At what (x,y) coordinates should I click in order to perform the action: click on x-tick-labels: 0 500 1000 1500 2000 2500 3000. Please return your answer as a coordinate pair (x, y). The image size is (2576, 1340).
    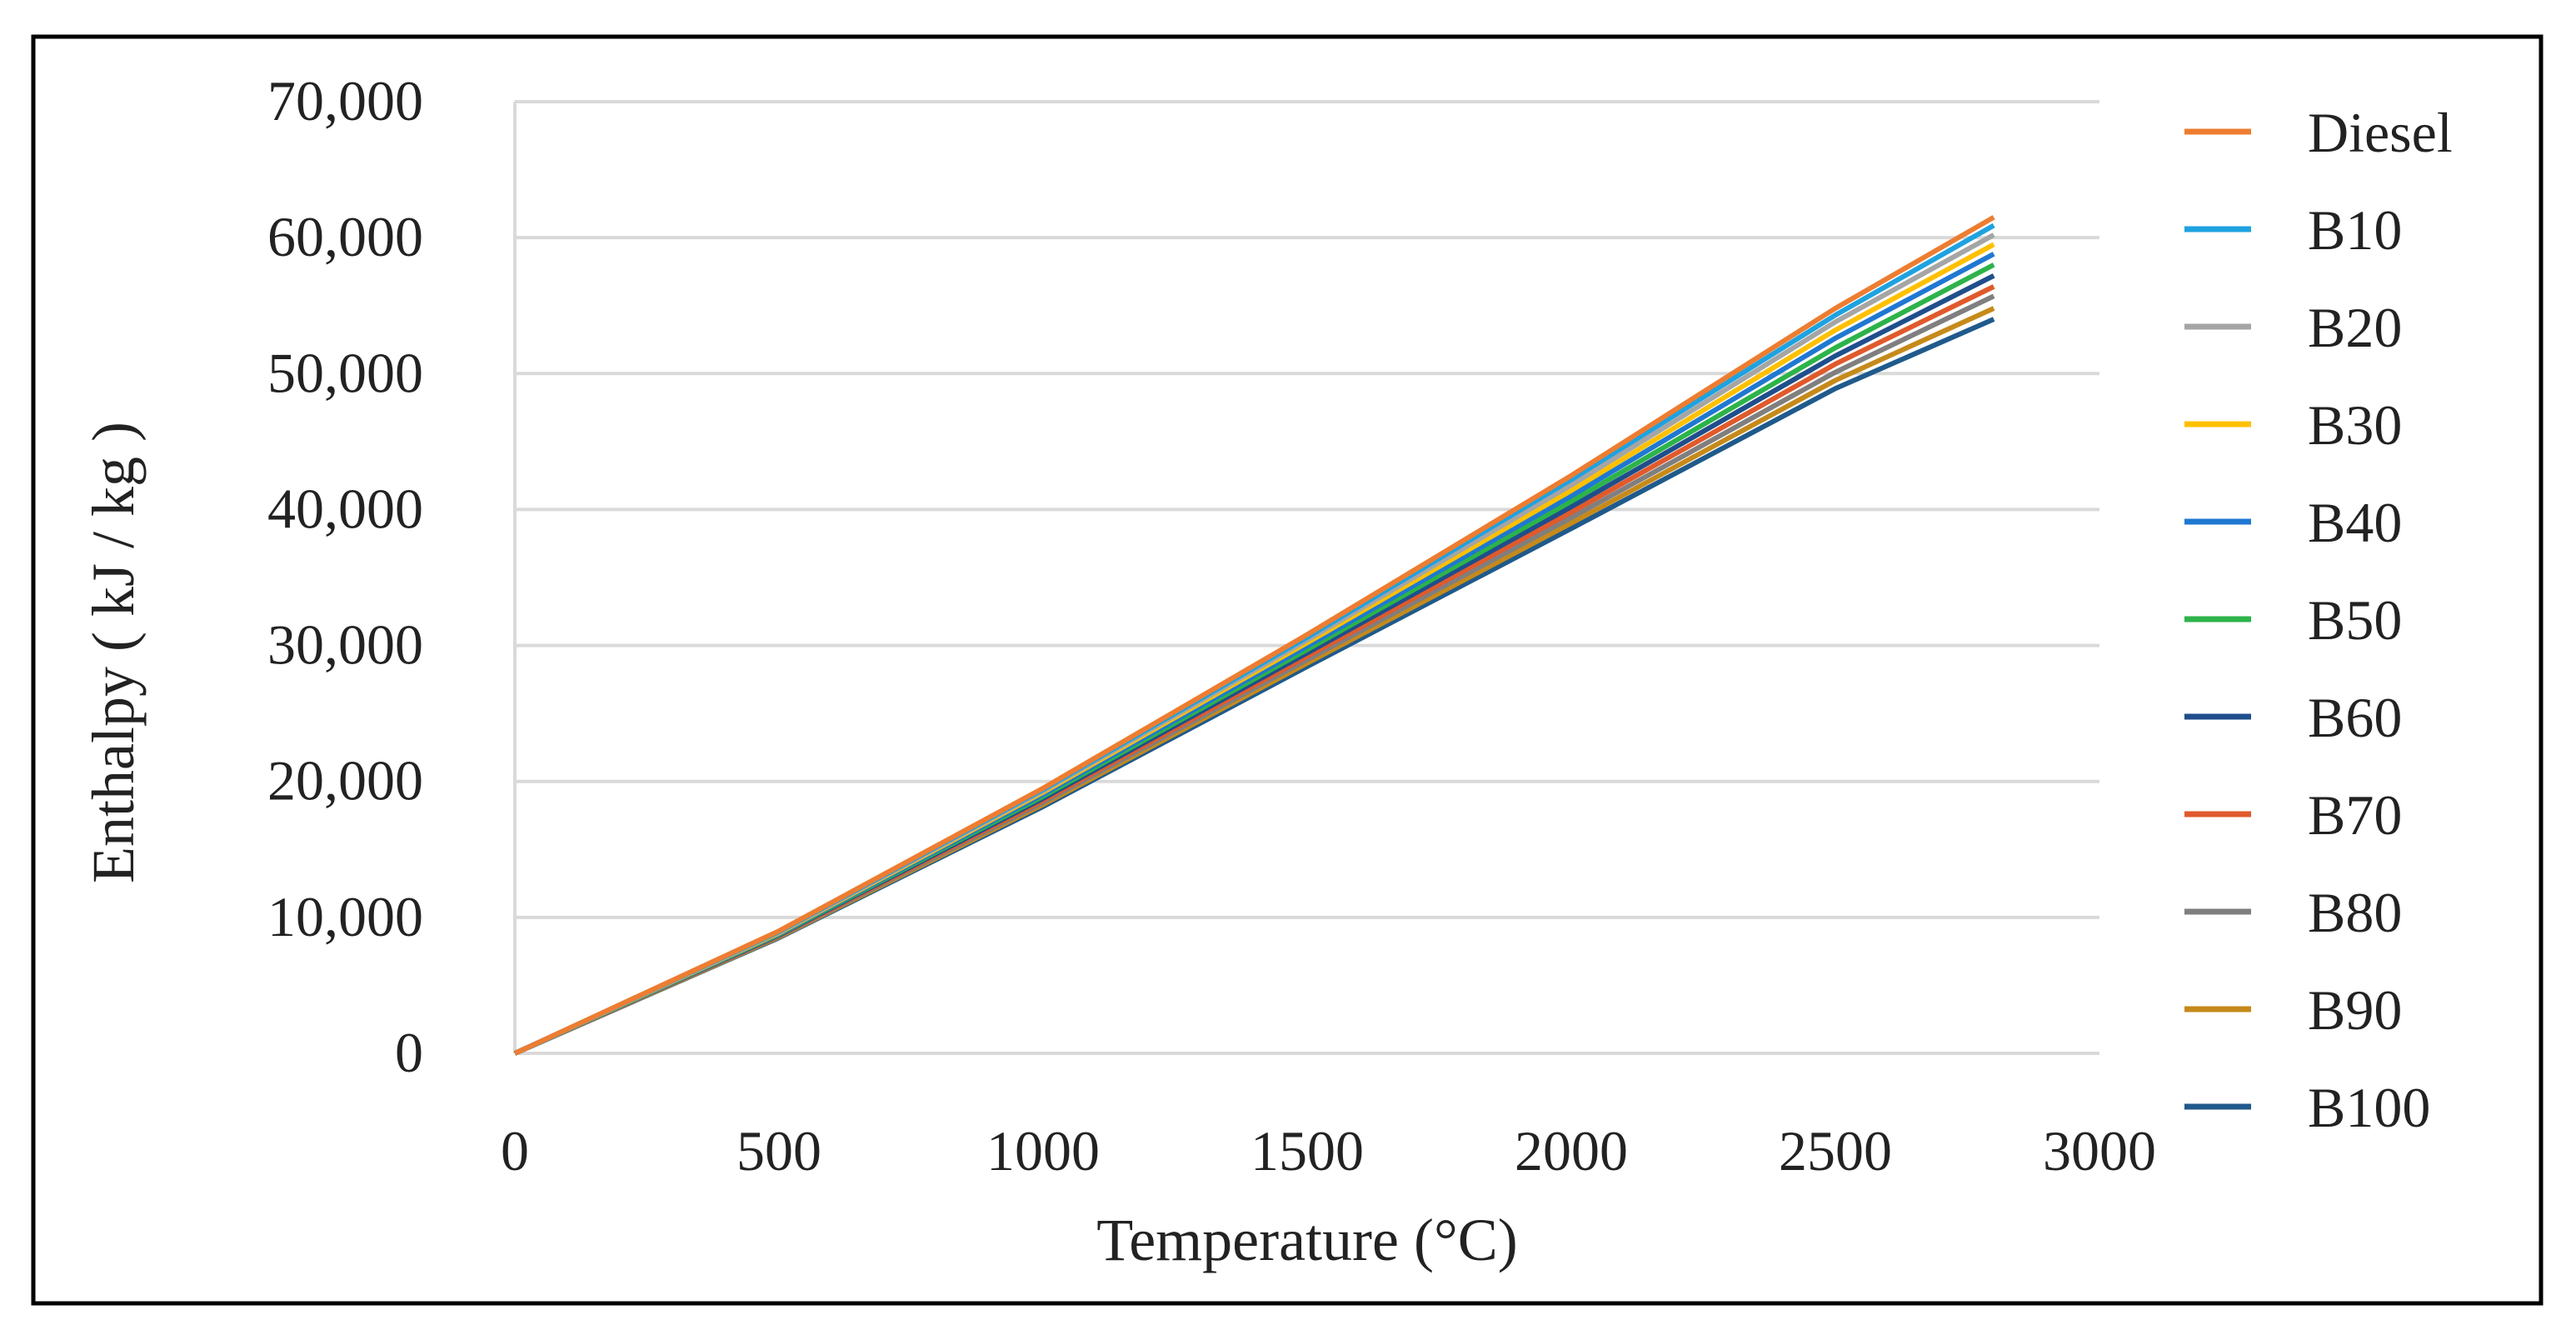
    Looking at the image, I should click on (1328, 1150).